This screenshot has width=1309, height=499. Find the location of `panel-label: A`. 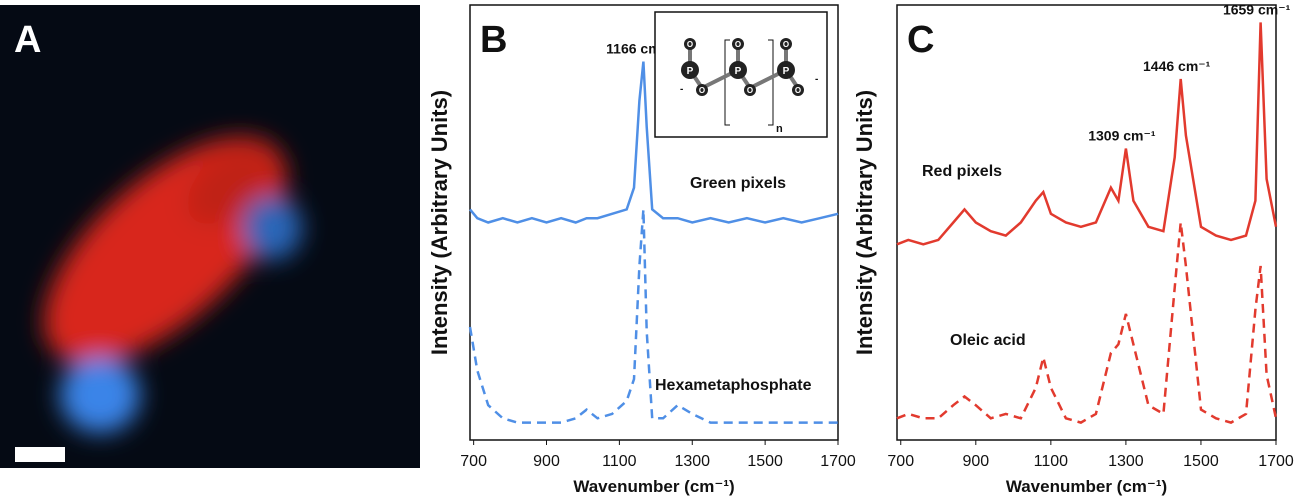

panel-label: A is located at coordinates (27, 40).